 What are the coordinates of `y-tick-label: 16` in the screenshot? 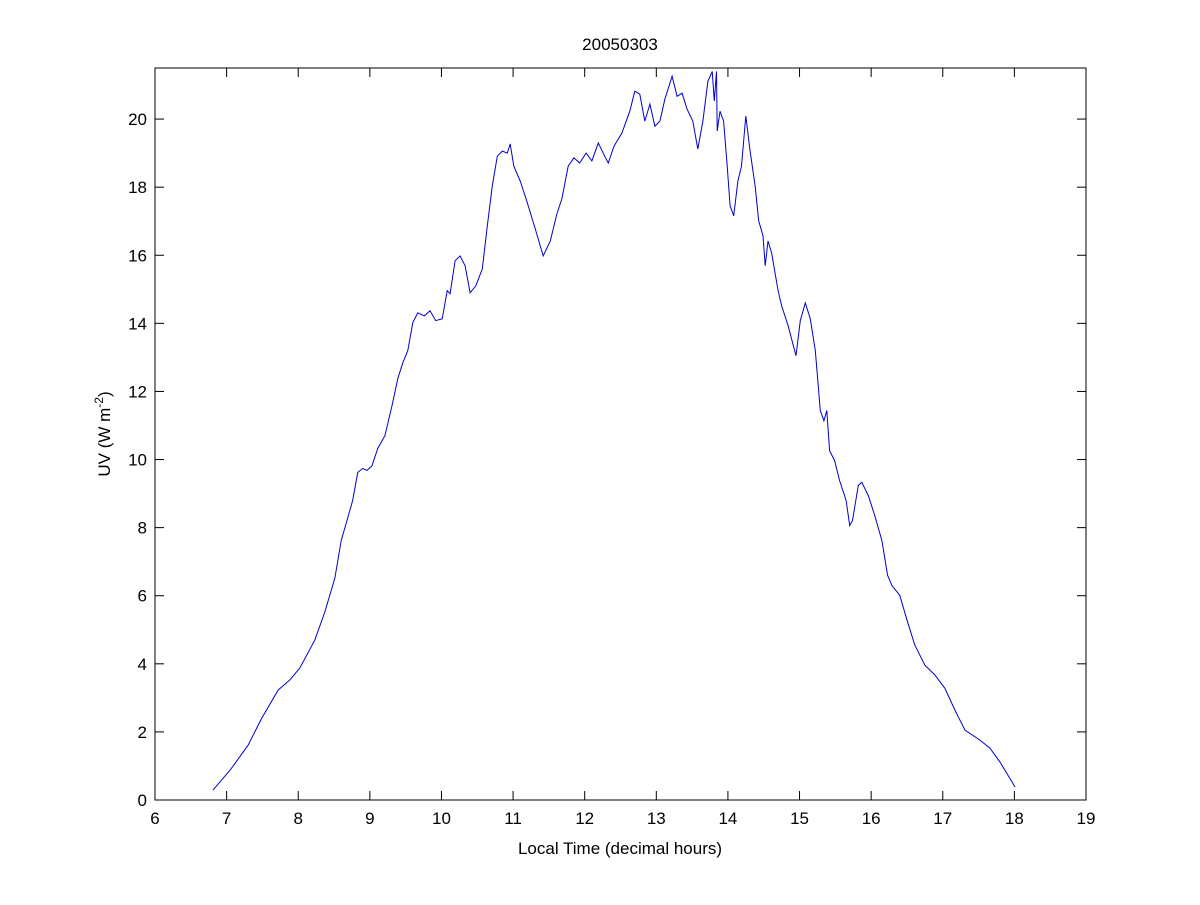 It's located at (137, 255).